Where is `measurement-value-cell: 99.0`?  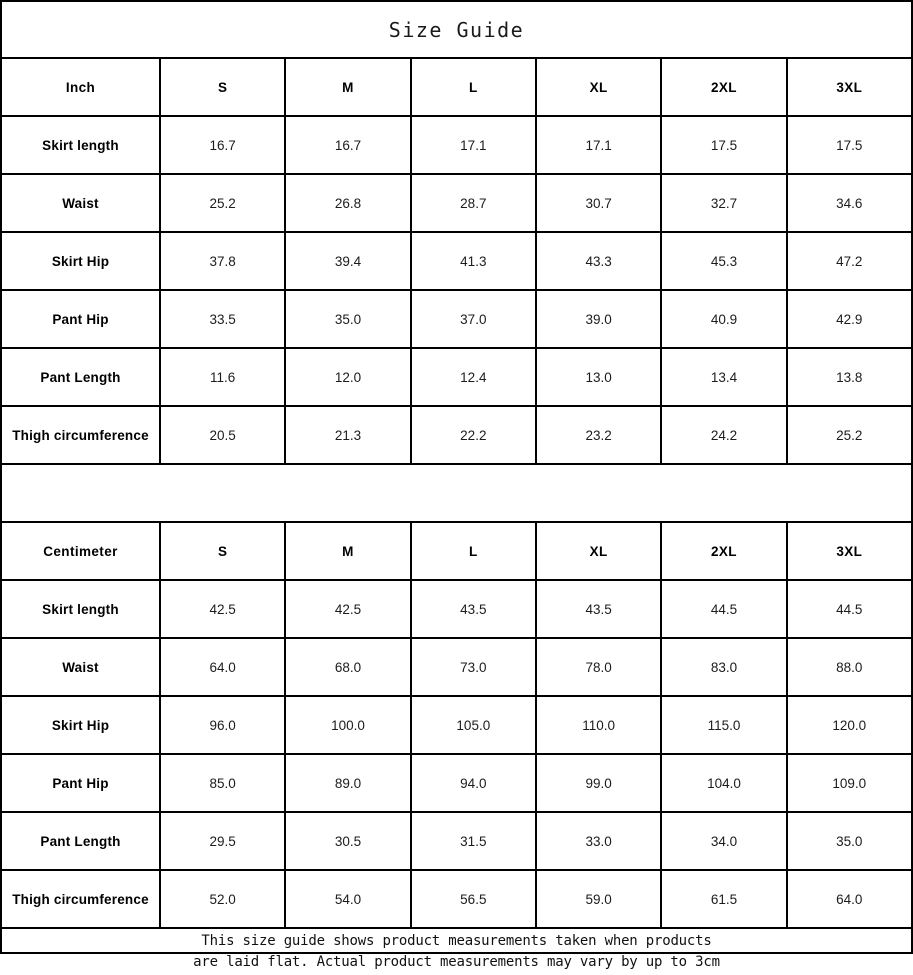 measurement-value-cell: 99.0 is located at coordinates (600, 783).